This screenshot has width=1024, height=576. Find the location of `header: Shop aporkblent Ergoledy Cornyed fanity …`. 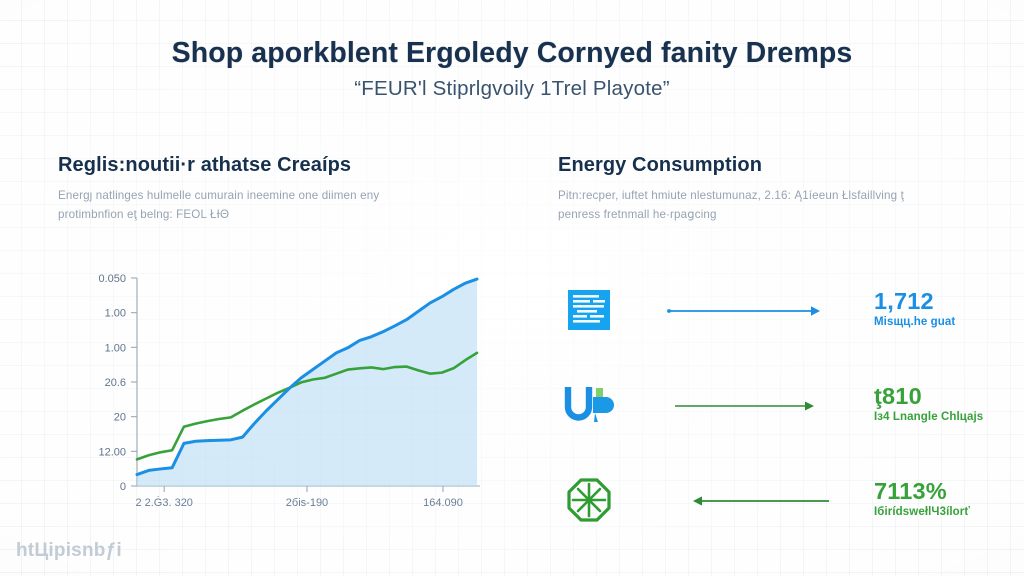

header: Shop aporkblent Ergoledy Cornyed fanity … is located at coordinates (512, 69).